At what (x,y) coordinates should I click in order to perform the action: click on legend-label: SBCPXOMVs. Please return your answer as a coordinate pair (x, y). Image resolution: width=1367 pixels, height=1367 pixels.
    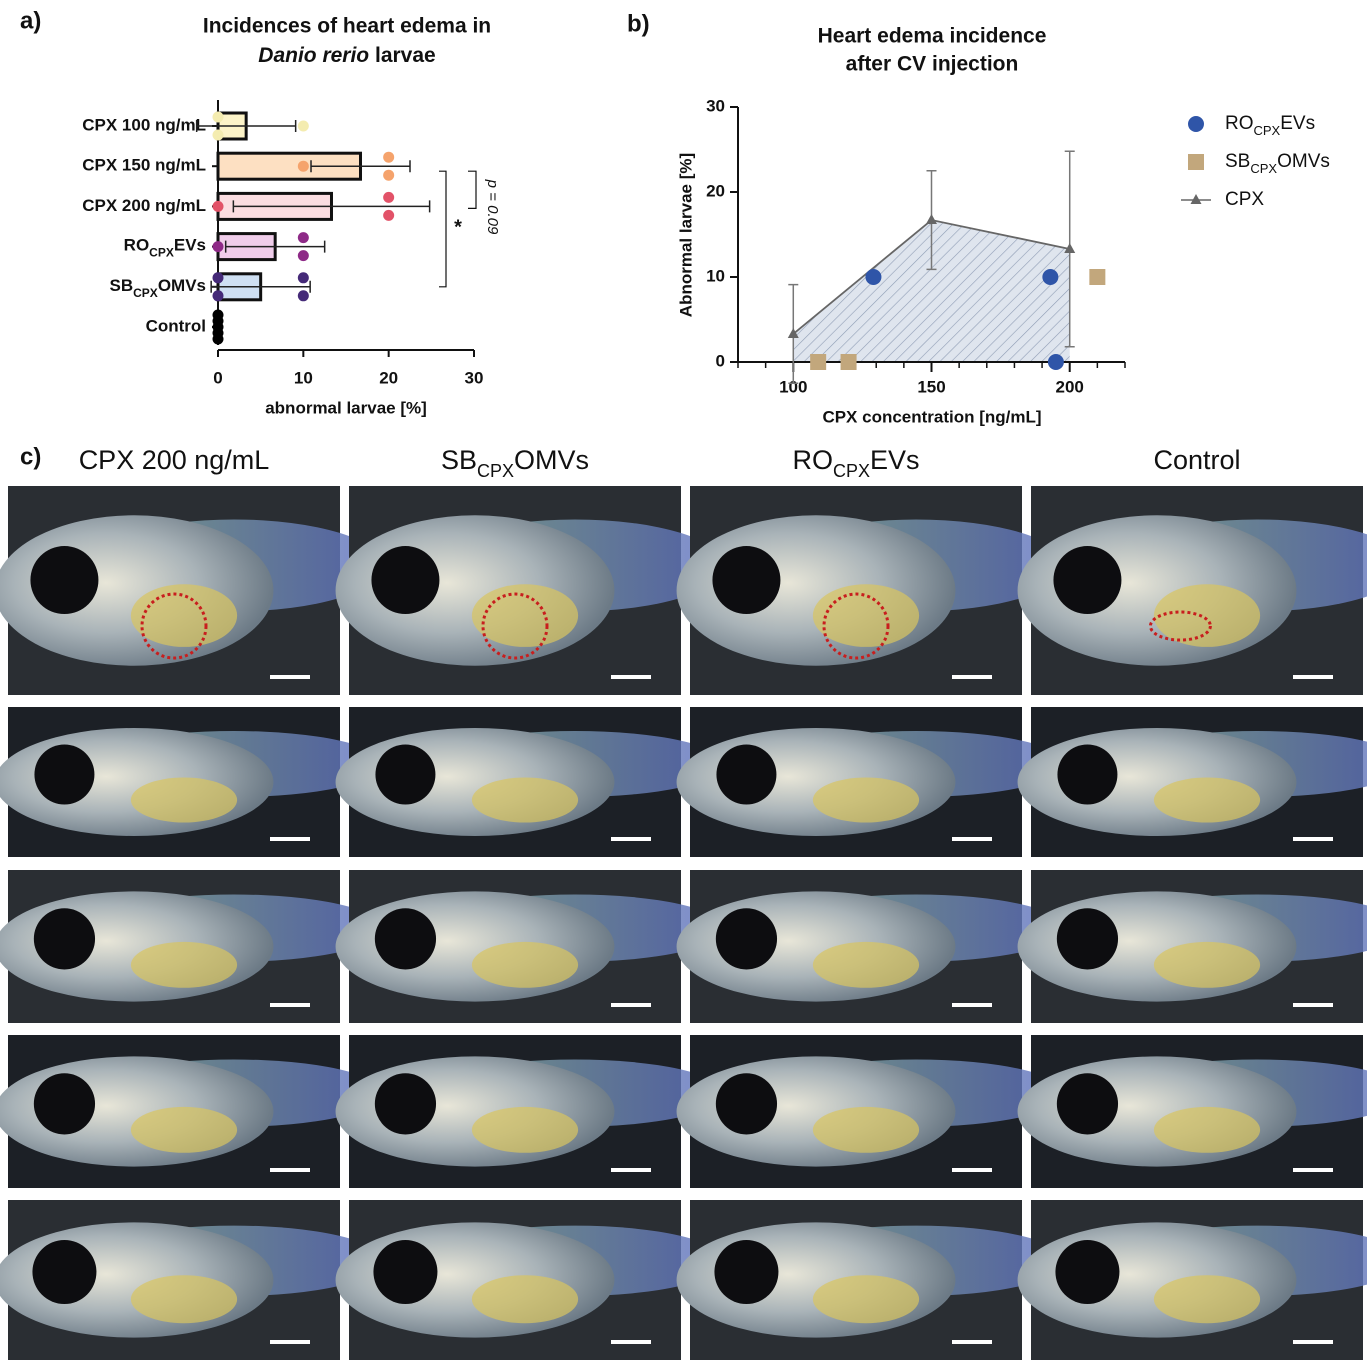
    Looking at the image, I should click on (1277, 163).